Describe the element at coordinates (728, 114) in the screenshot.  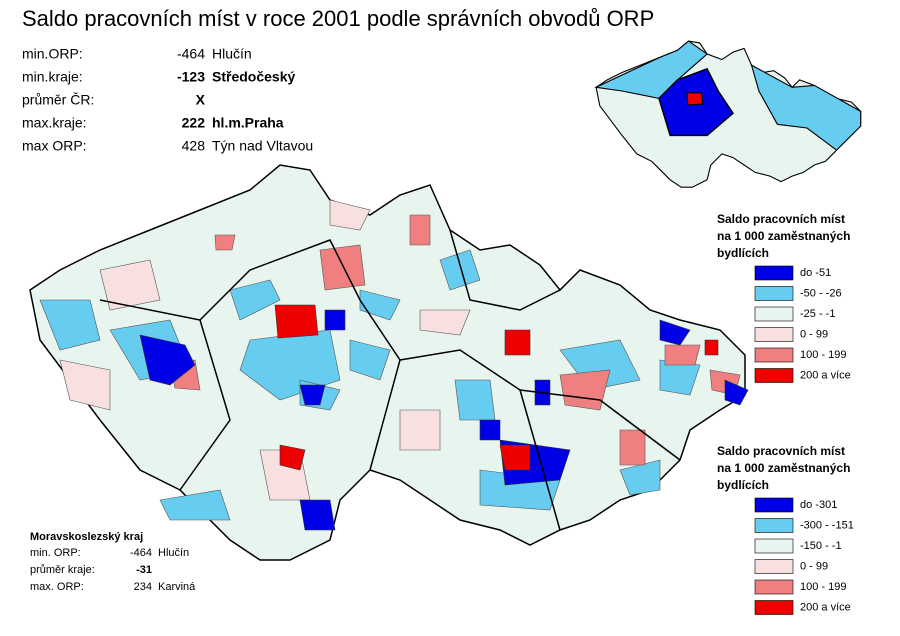
I see `inset-map` at that location.